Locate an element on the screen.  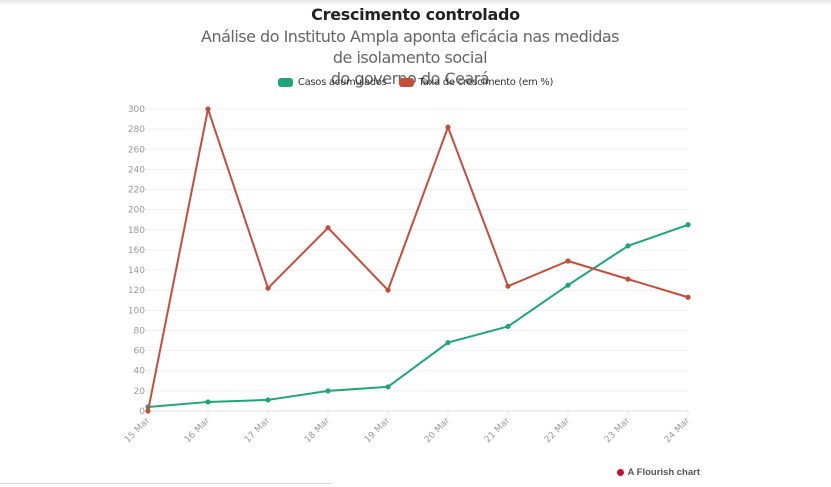
bottom-divider is located at coordinates (166, 483).